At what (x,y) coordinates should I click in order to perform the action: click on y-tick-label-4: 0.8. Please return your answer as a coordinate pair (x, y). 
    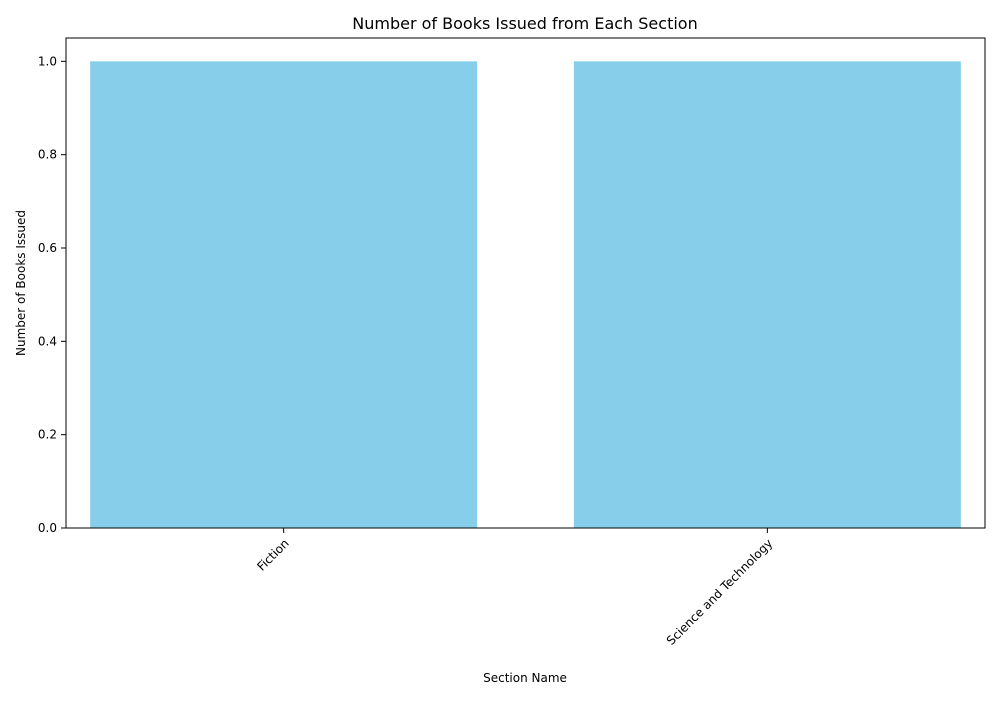
    Looking at the image, I should click on (47, 155).